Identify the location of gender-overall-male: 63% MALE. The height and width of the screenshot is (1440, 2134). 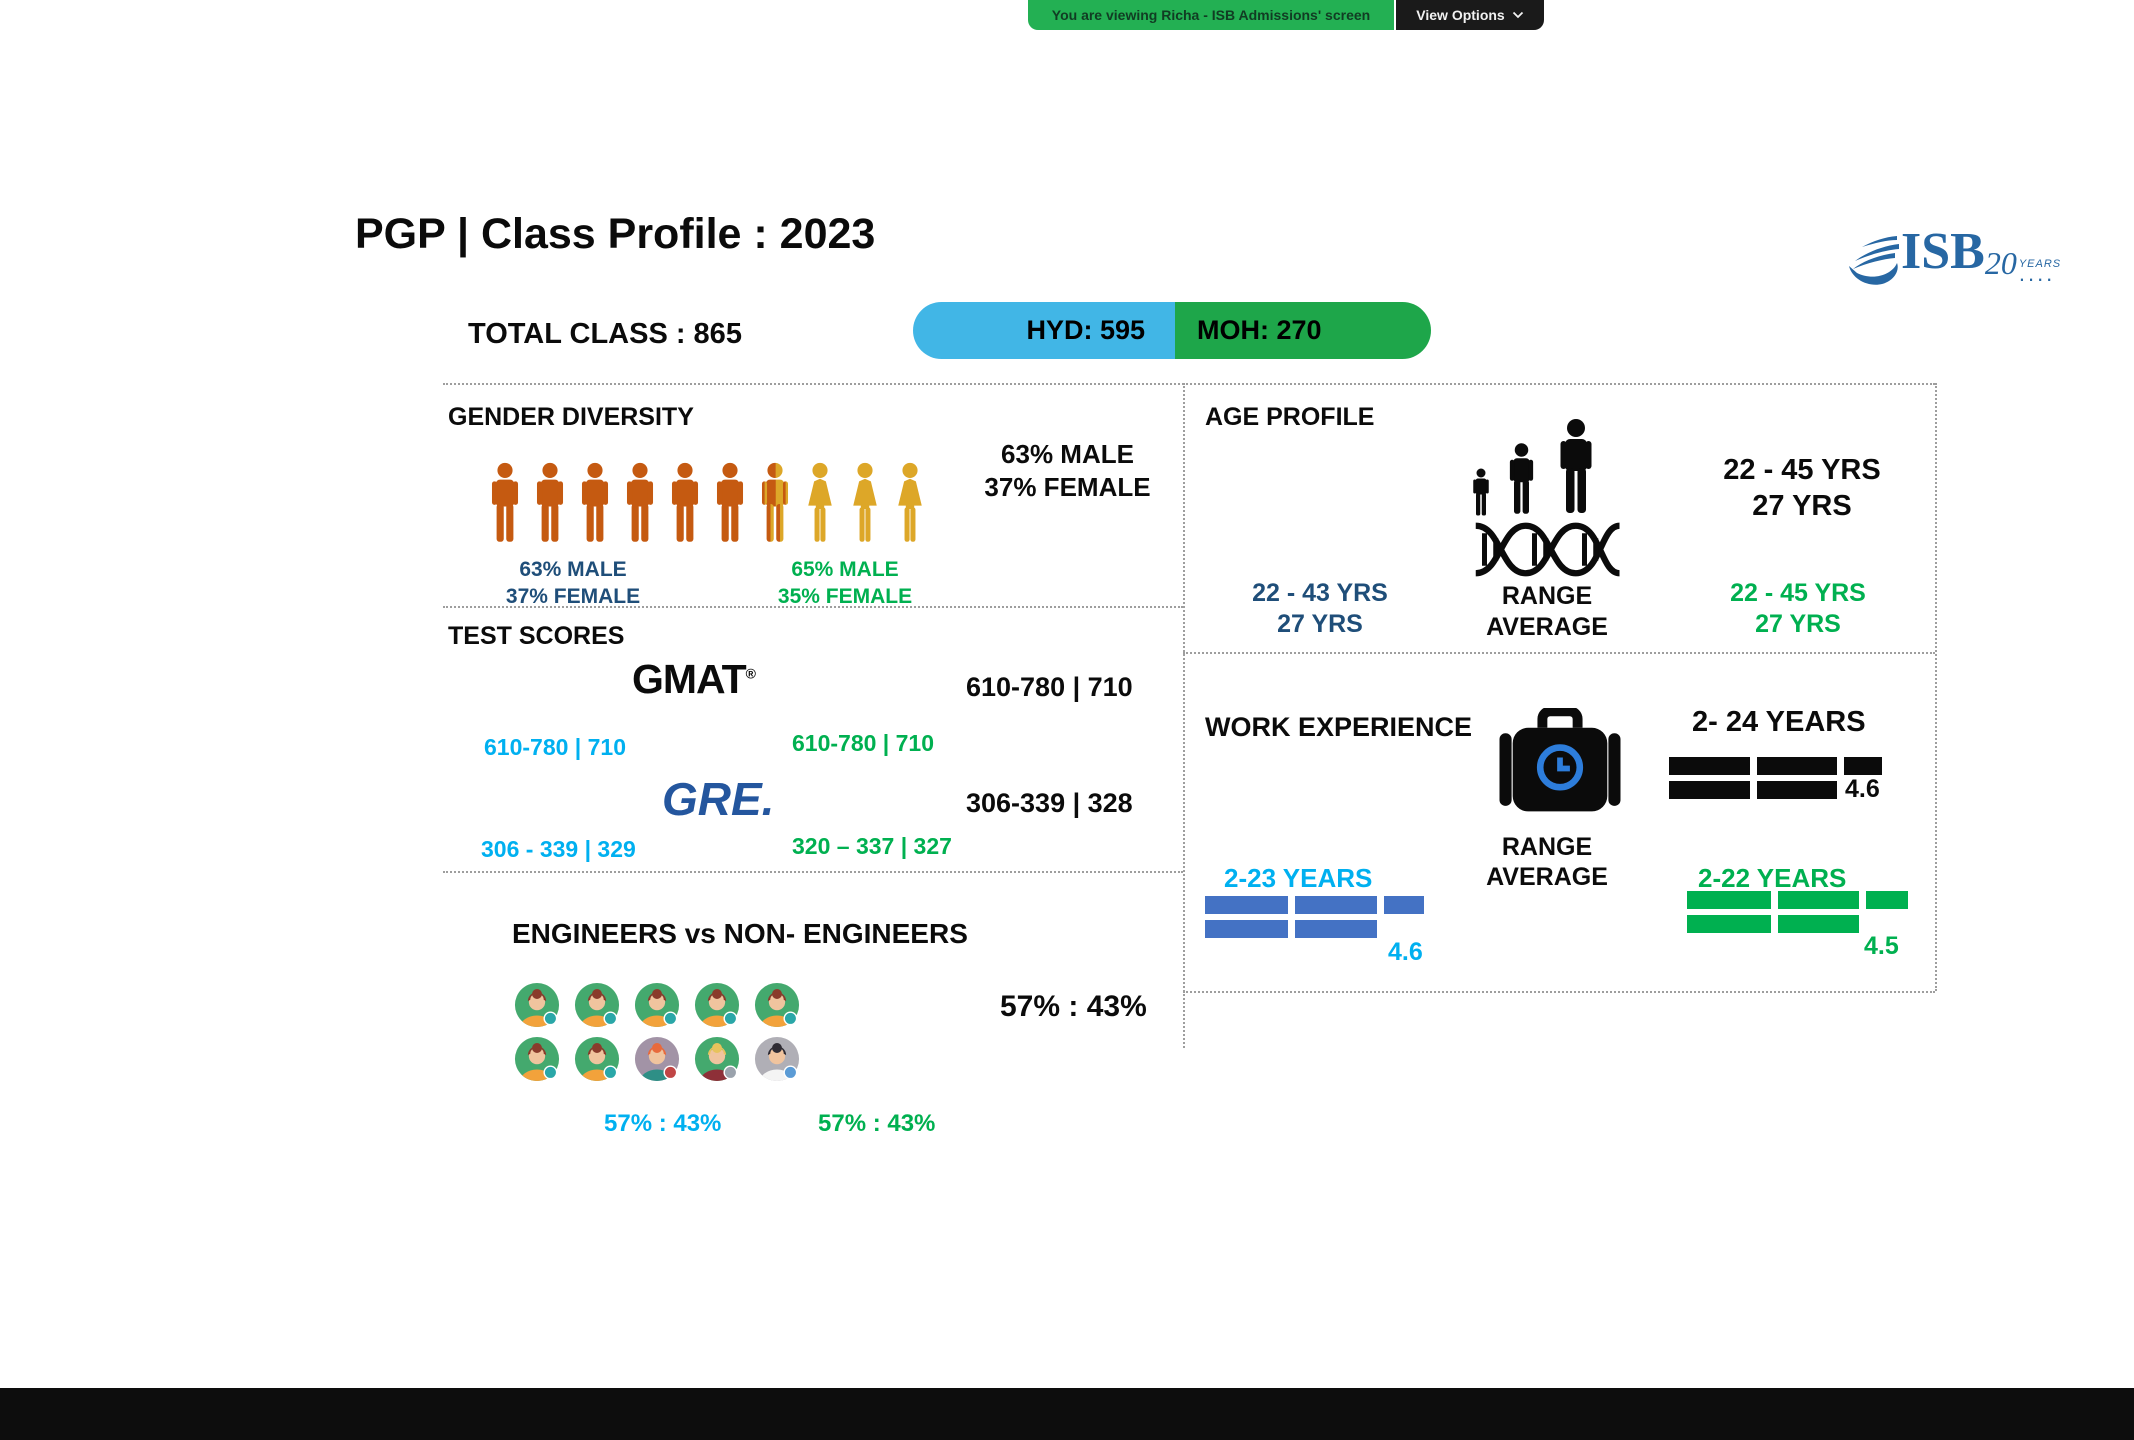
(1067, 454).